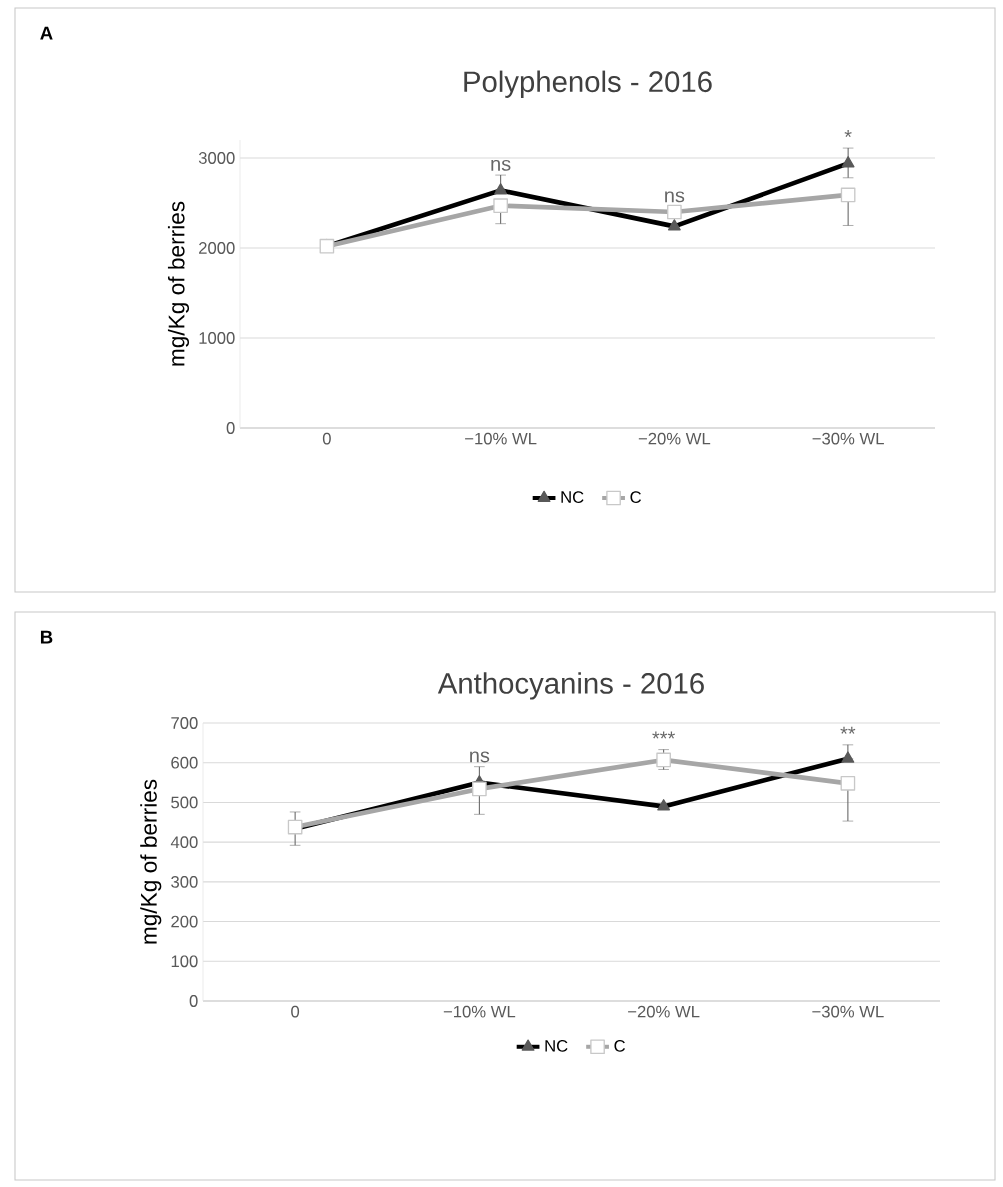  I want to click on y-tick-label: 600, so click(184, 762).